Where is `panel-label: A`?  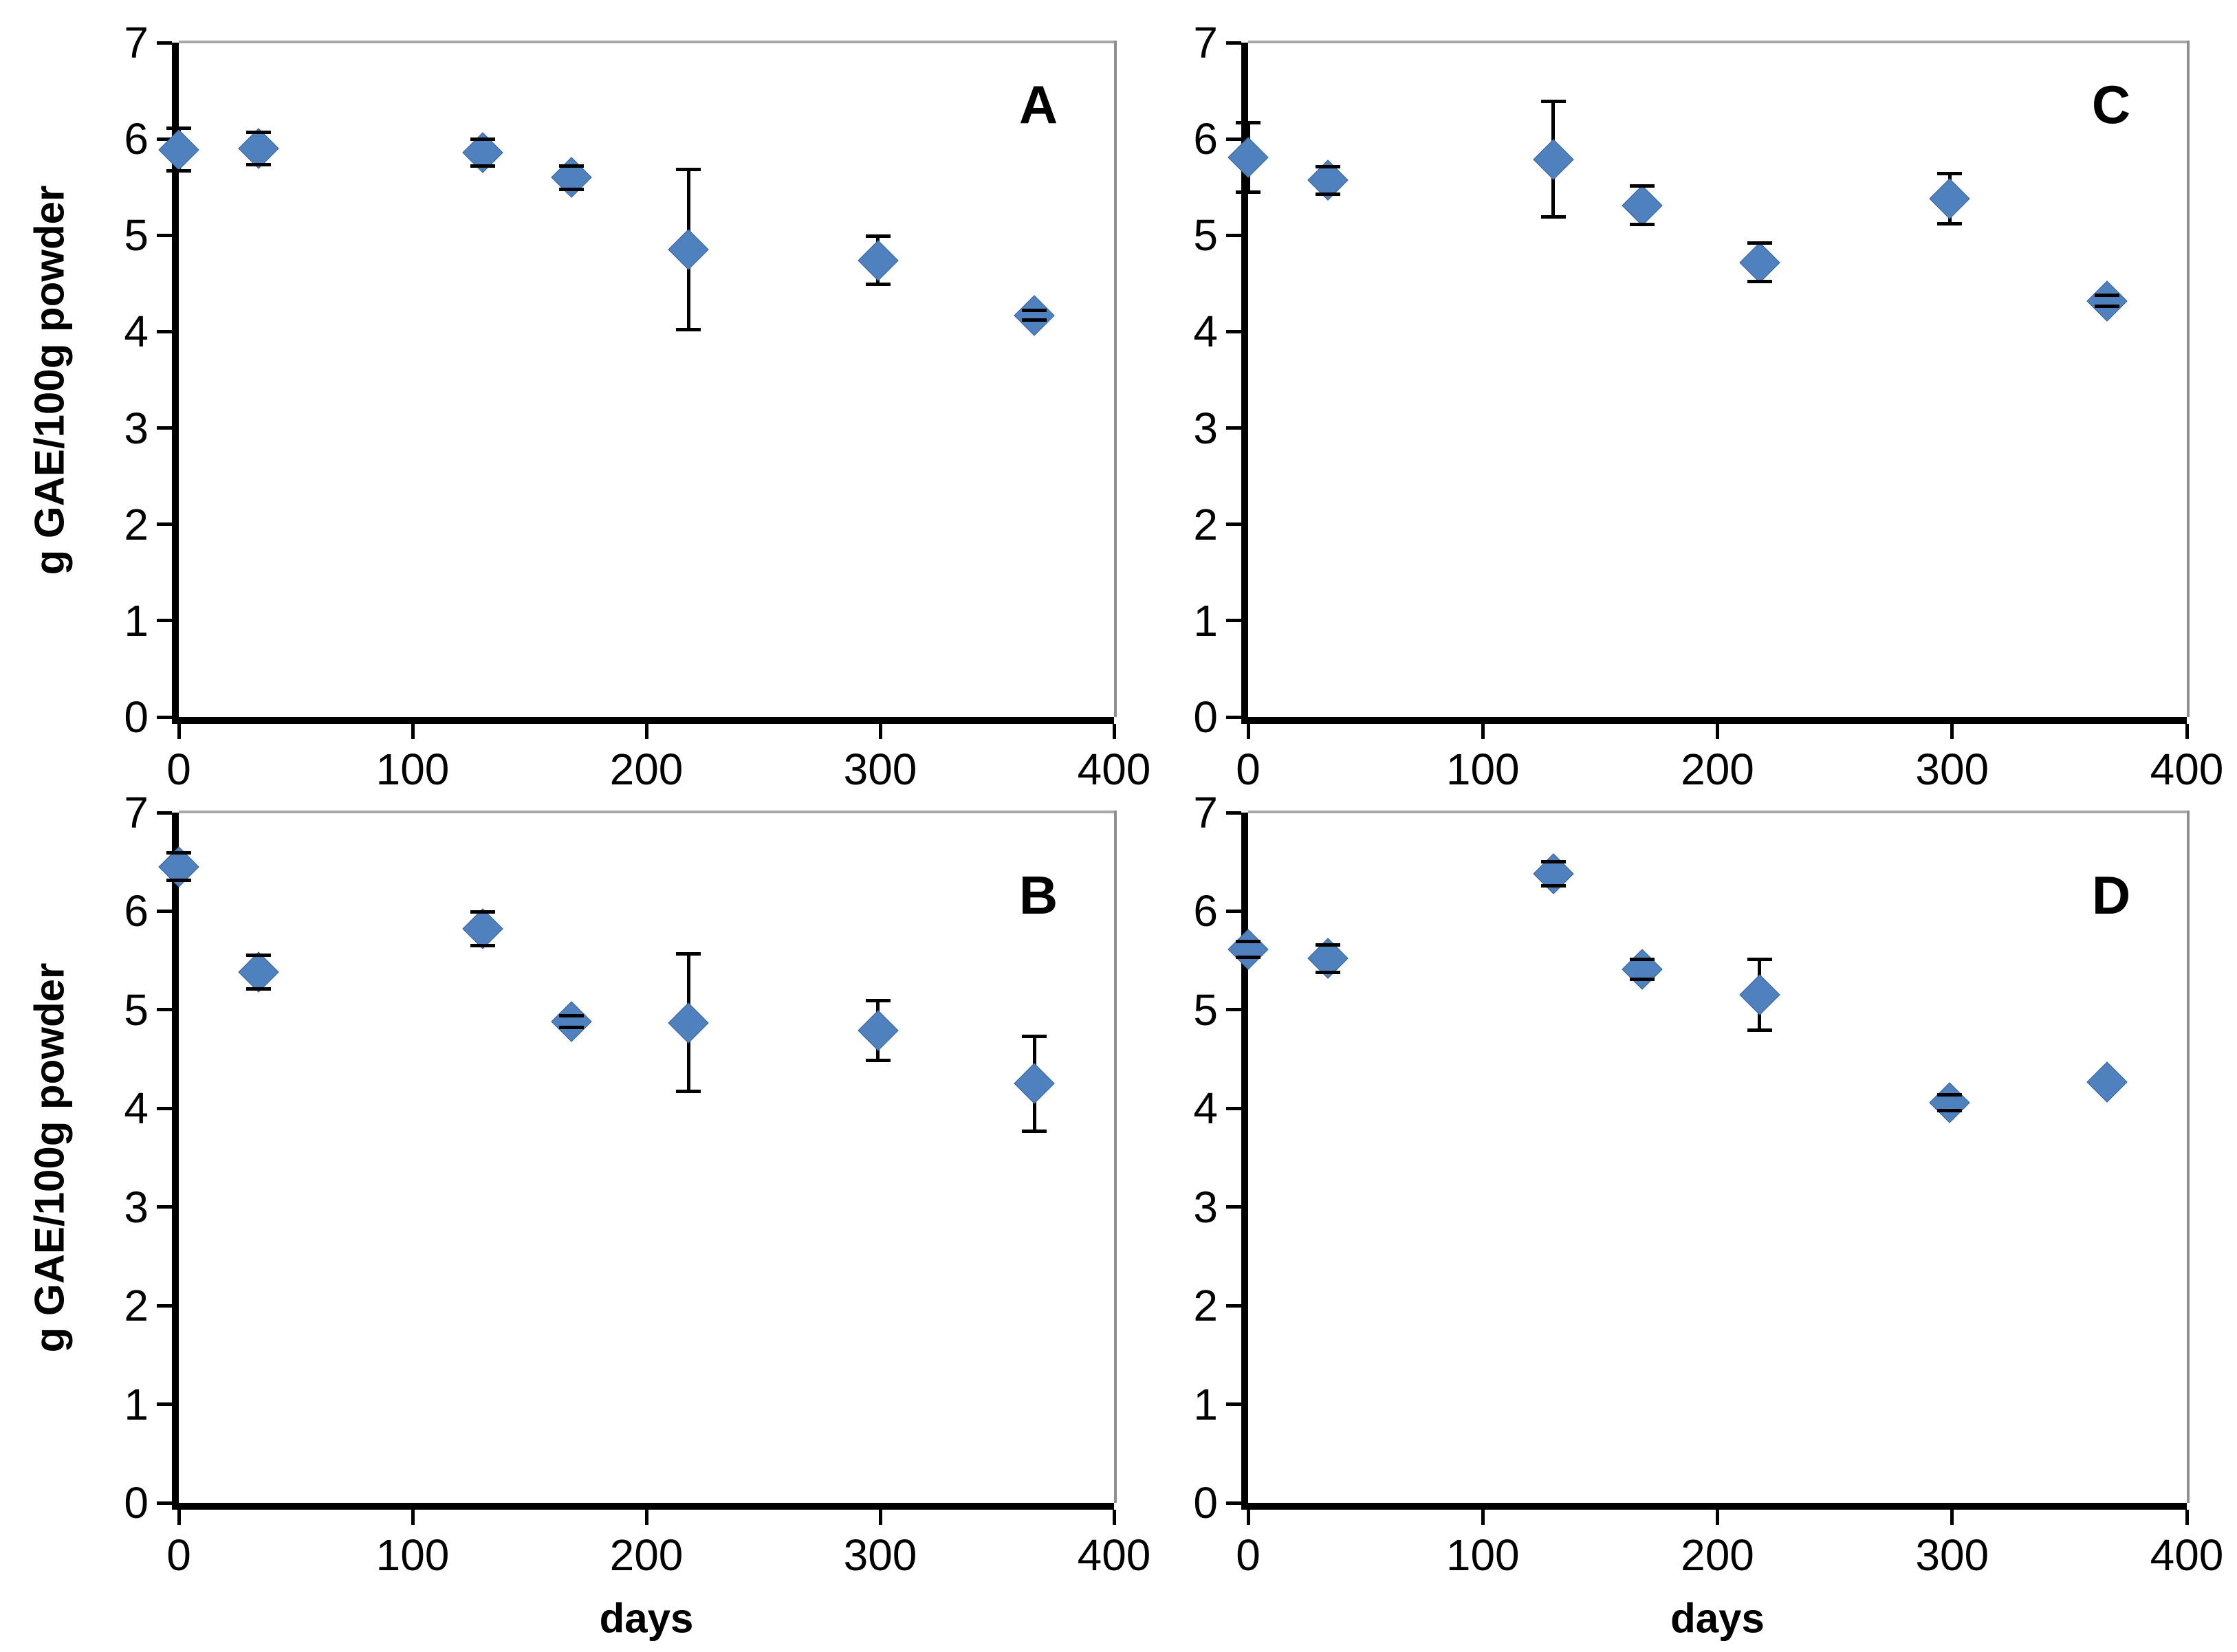 panel-label: A is located at coordinates (1038, 104).